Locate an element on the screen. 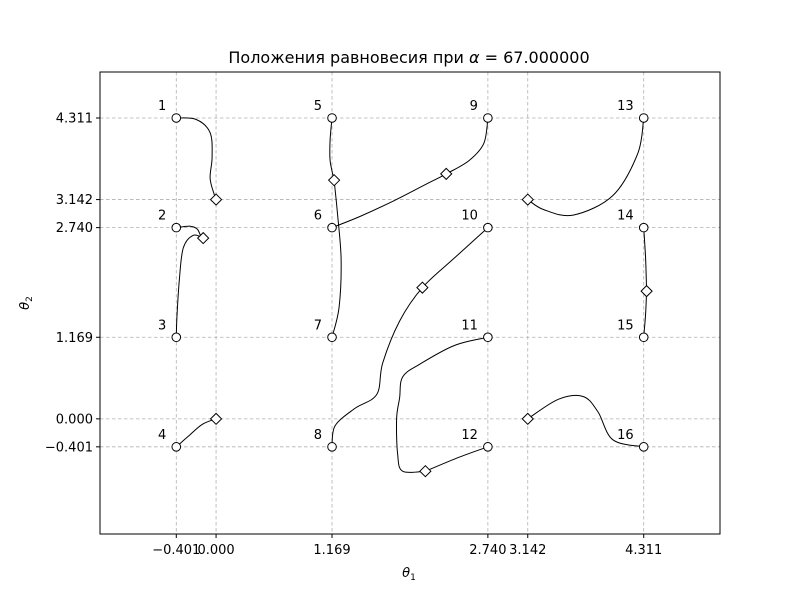  x-tick-label: −0.401 is located at coordinates (176, 550).